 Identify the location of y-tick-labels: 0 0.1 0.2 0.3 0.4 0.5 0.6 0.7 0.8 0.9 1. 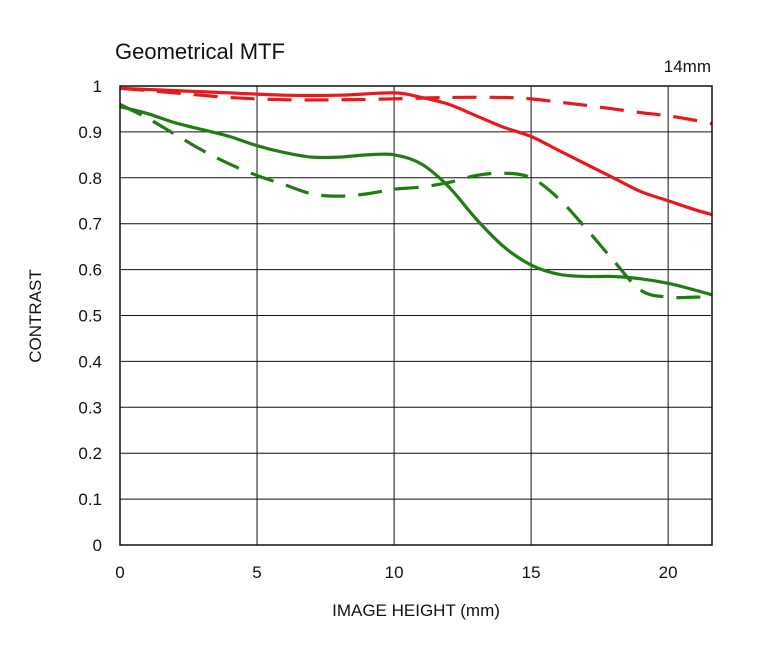
(90, 316).